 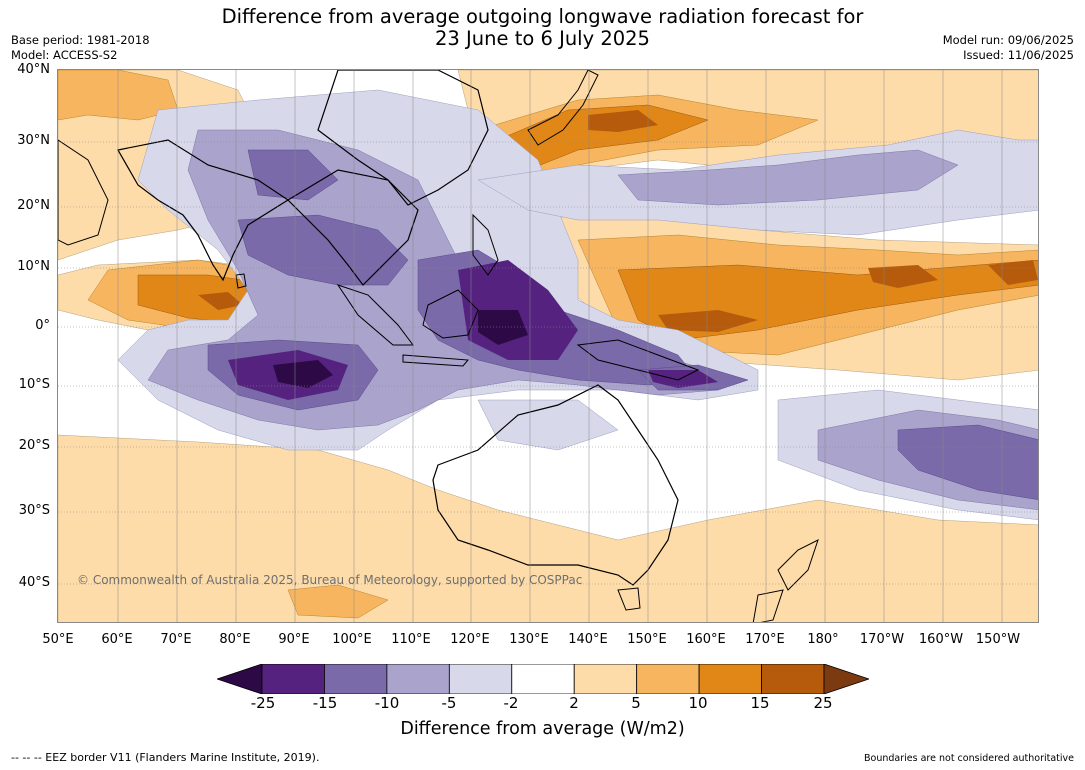 What do you see at coordinates (64, 55) in the screenshot?
I see `model-name: Model: ACCESS-S2` at bounding box center [64, 55].